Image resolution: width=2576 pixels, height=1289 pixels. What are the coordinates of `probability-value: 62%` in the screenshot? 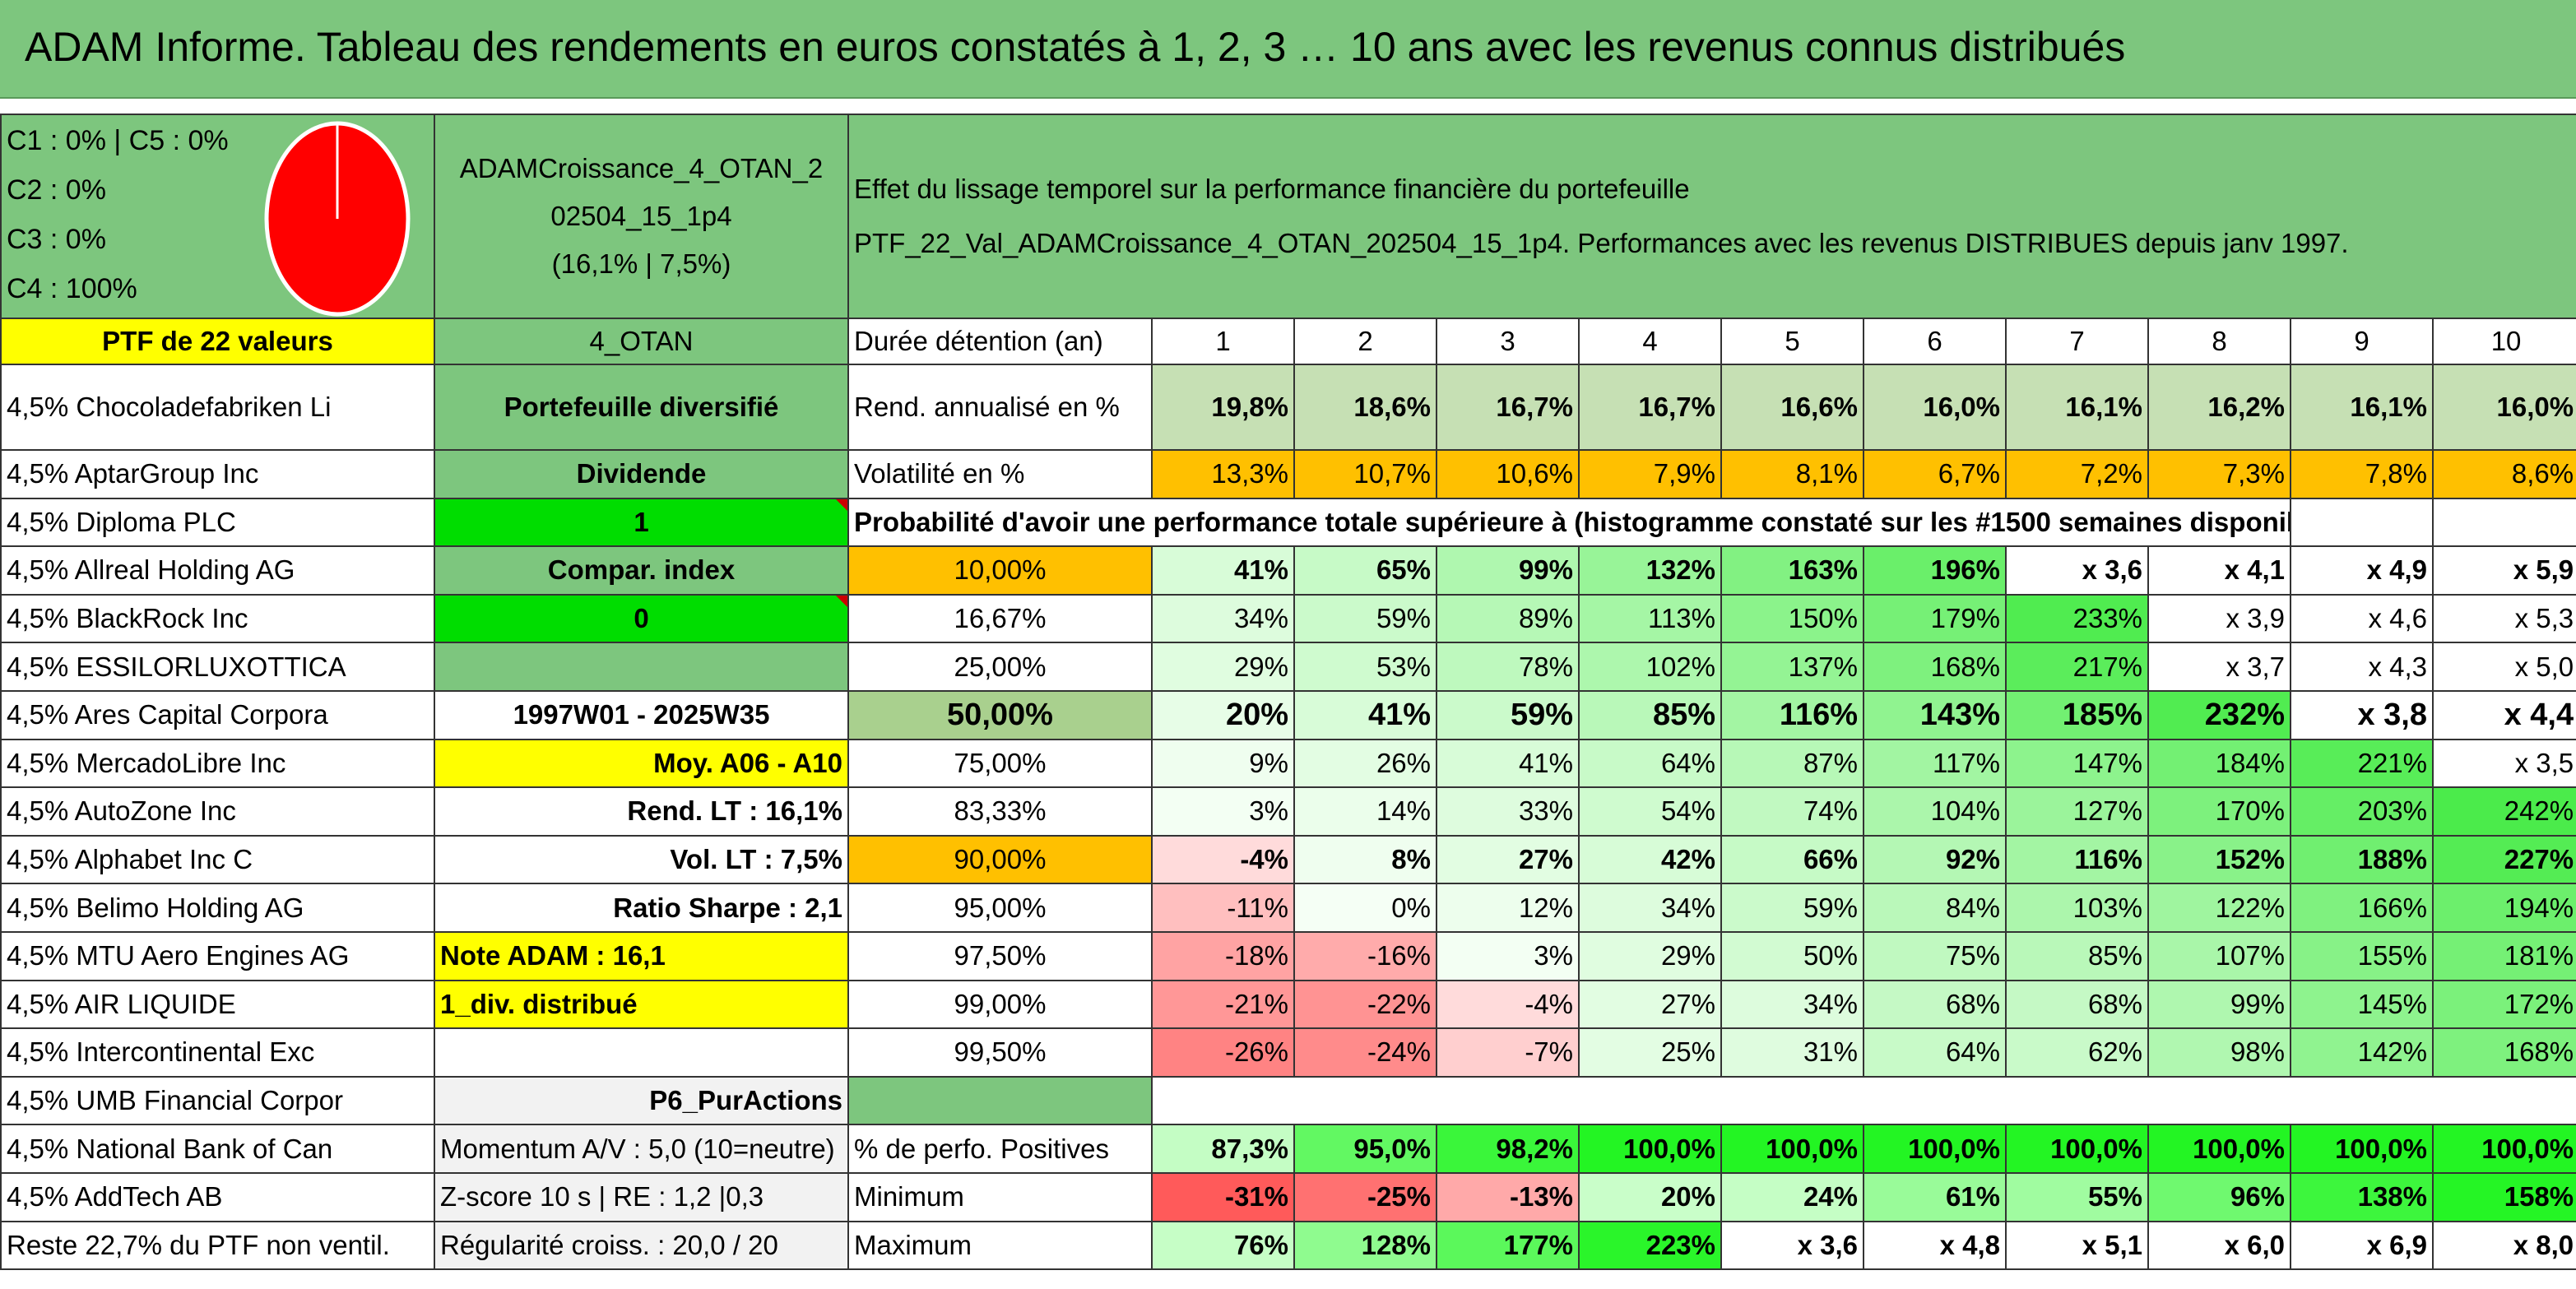 It's located at (2077, 1052).